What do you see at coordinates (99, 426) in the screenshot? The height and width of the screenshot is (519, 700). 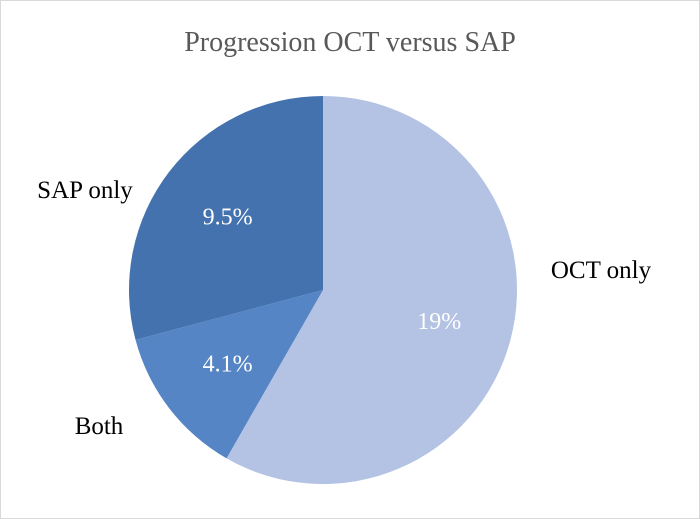 I see `category-label-both: Both` at bounding box center [99, 426].